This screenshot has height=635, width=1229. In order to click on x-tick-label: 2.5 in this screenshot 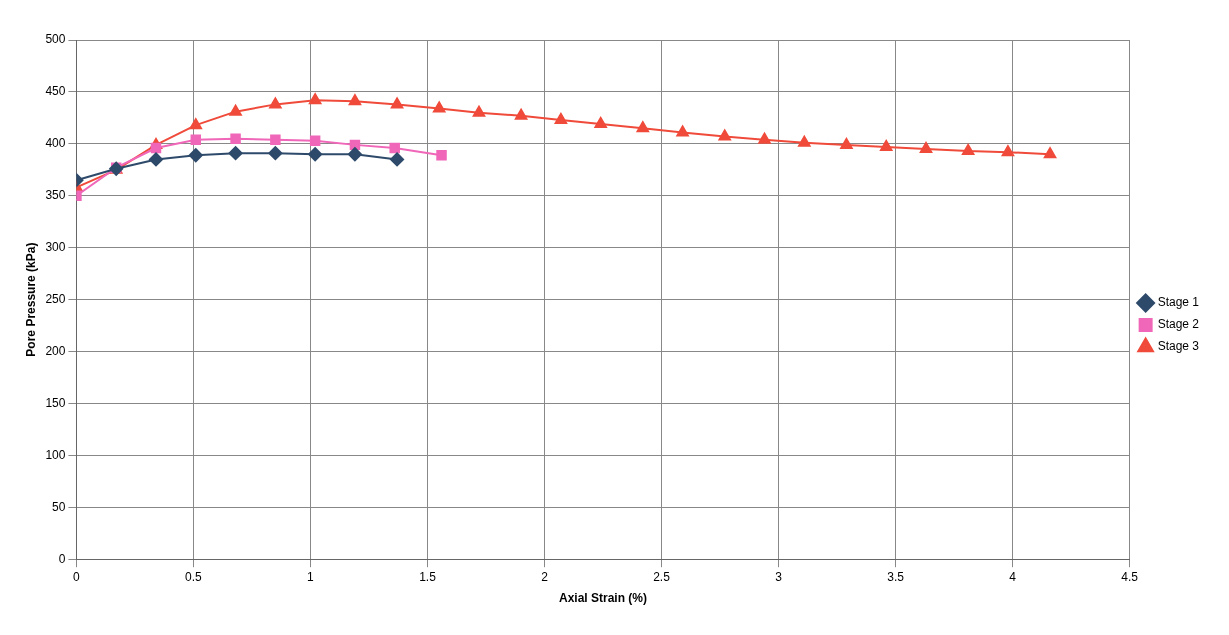, I will do `click(662, 576)`.